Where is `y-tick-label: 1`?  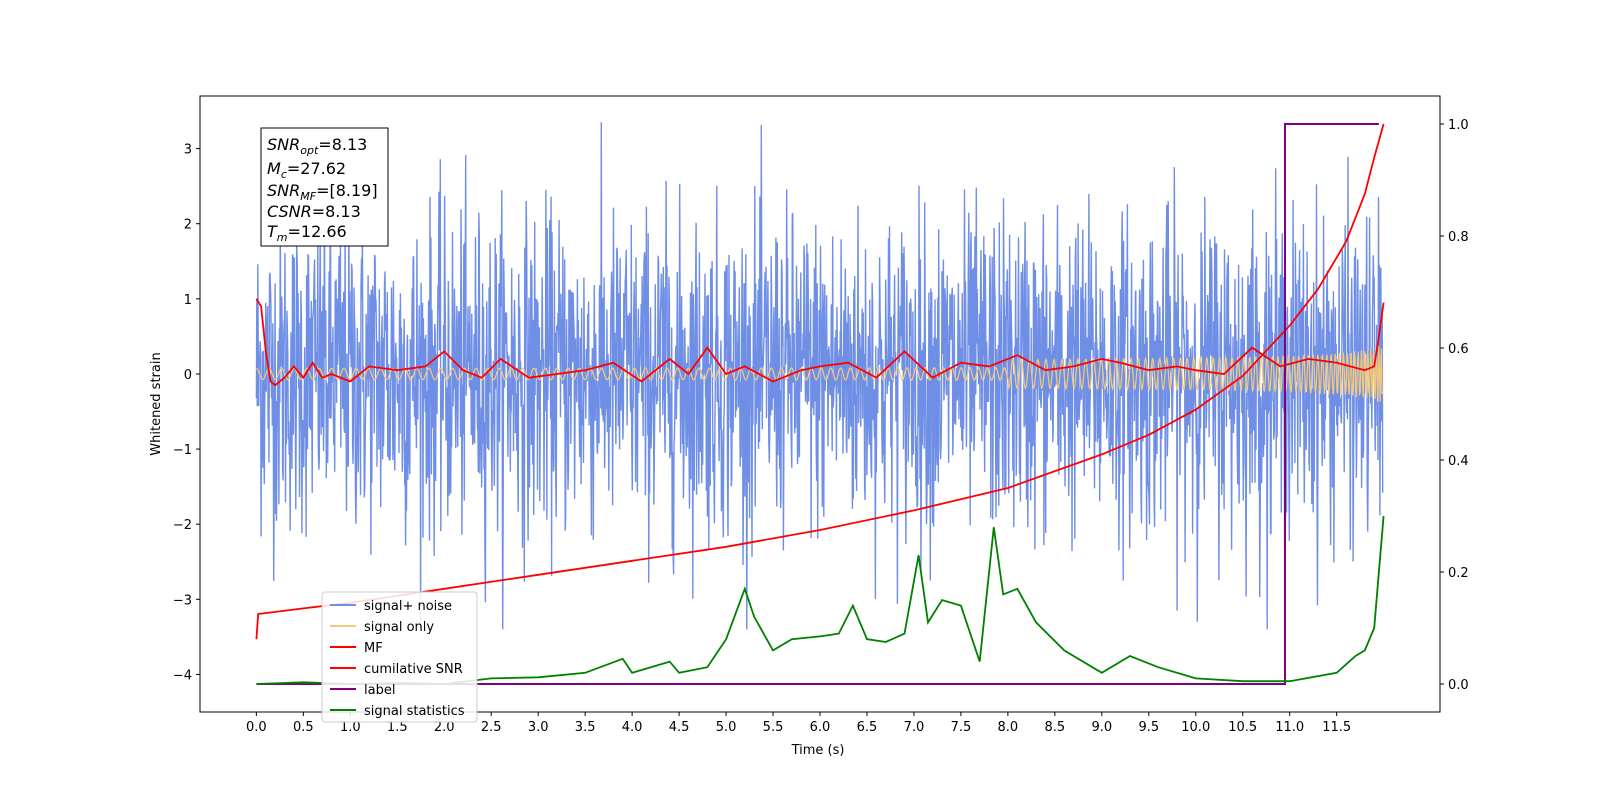 y-tick-label: 1 is located at coordinates (188, 300).